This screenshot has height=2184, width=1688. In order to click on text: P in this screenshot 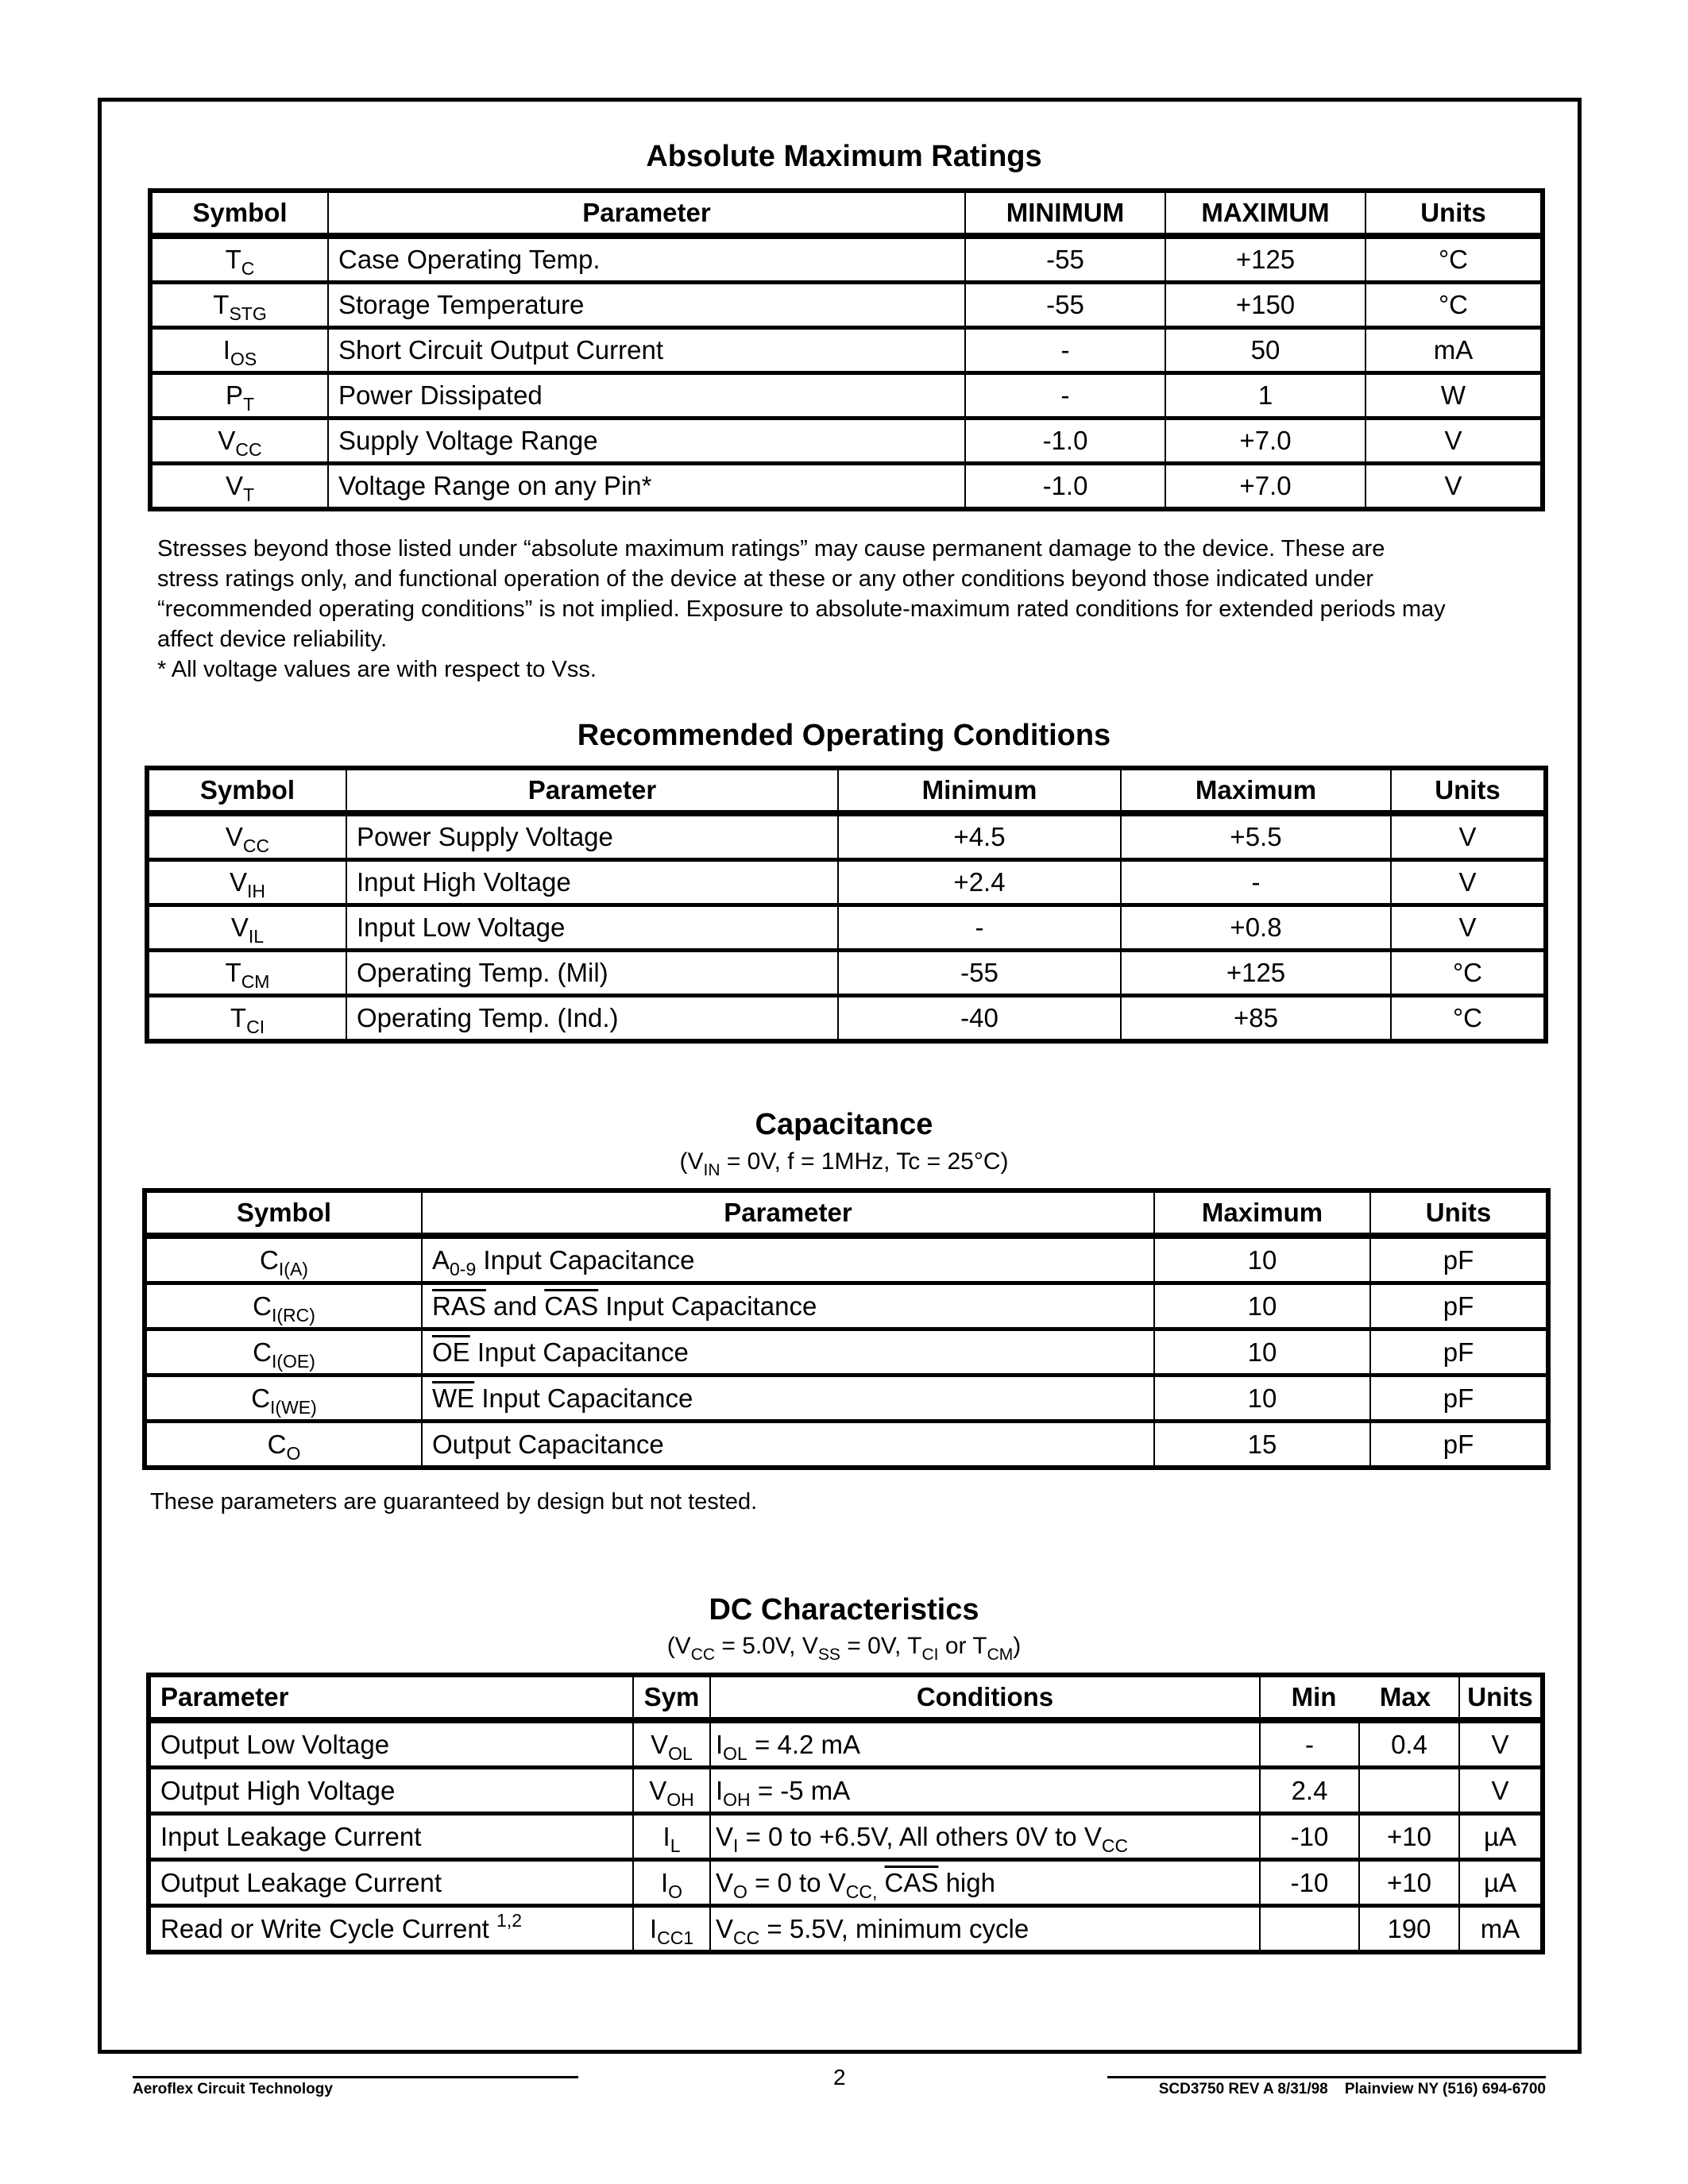, I will do `click(234, 395)`.